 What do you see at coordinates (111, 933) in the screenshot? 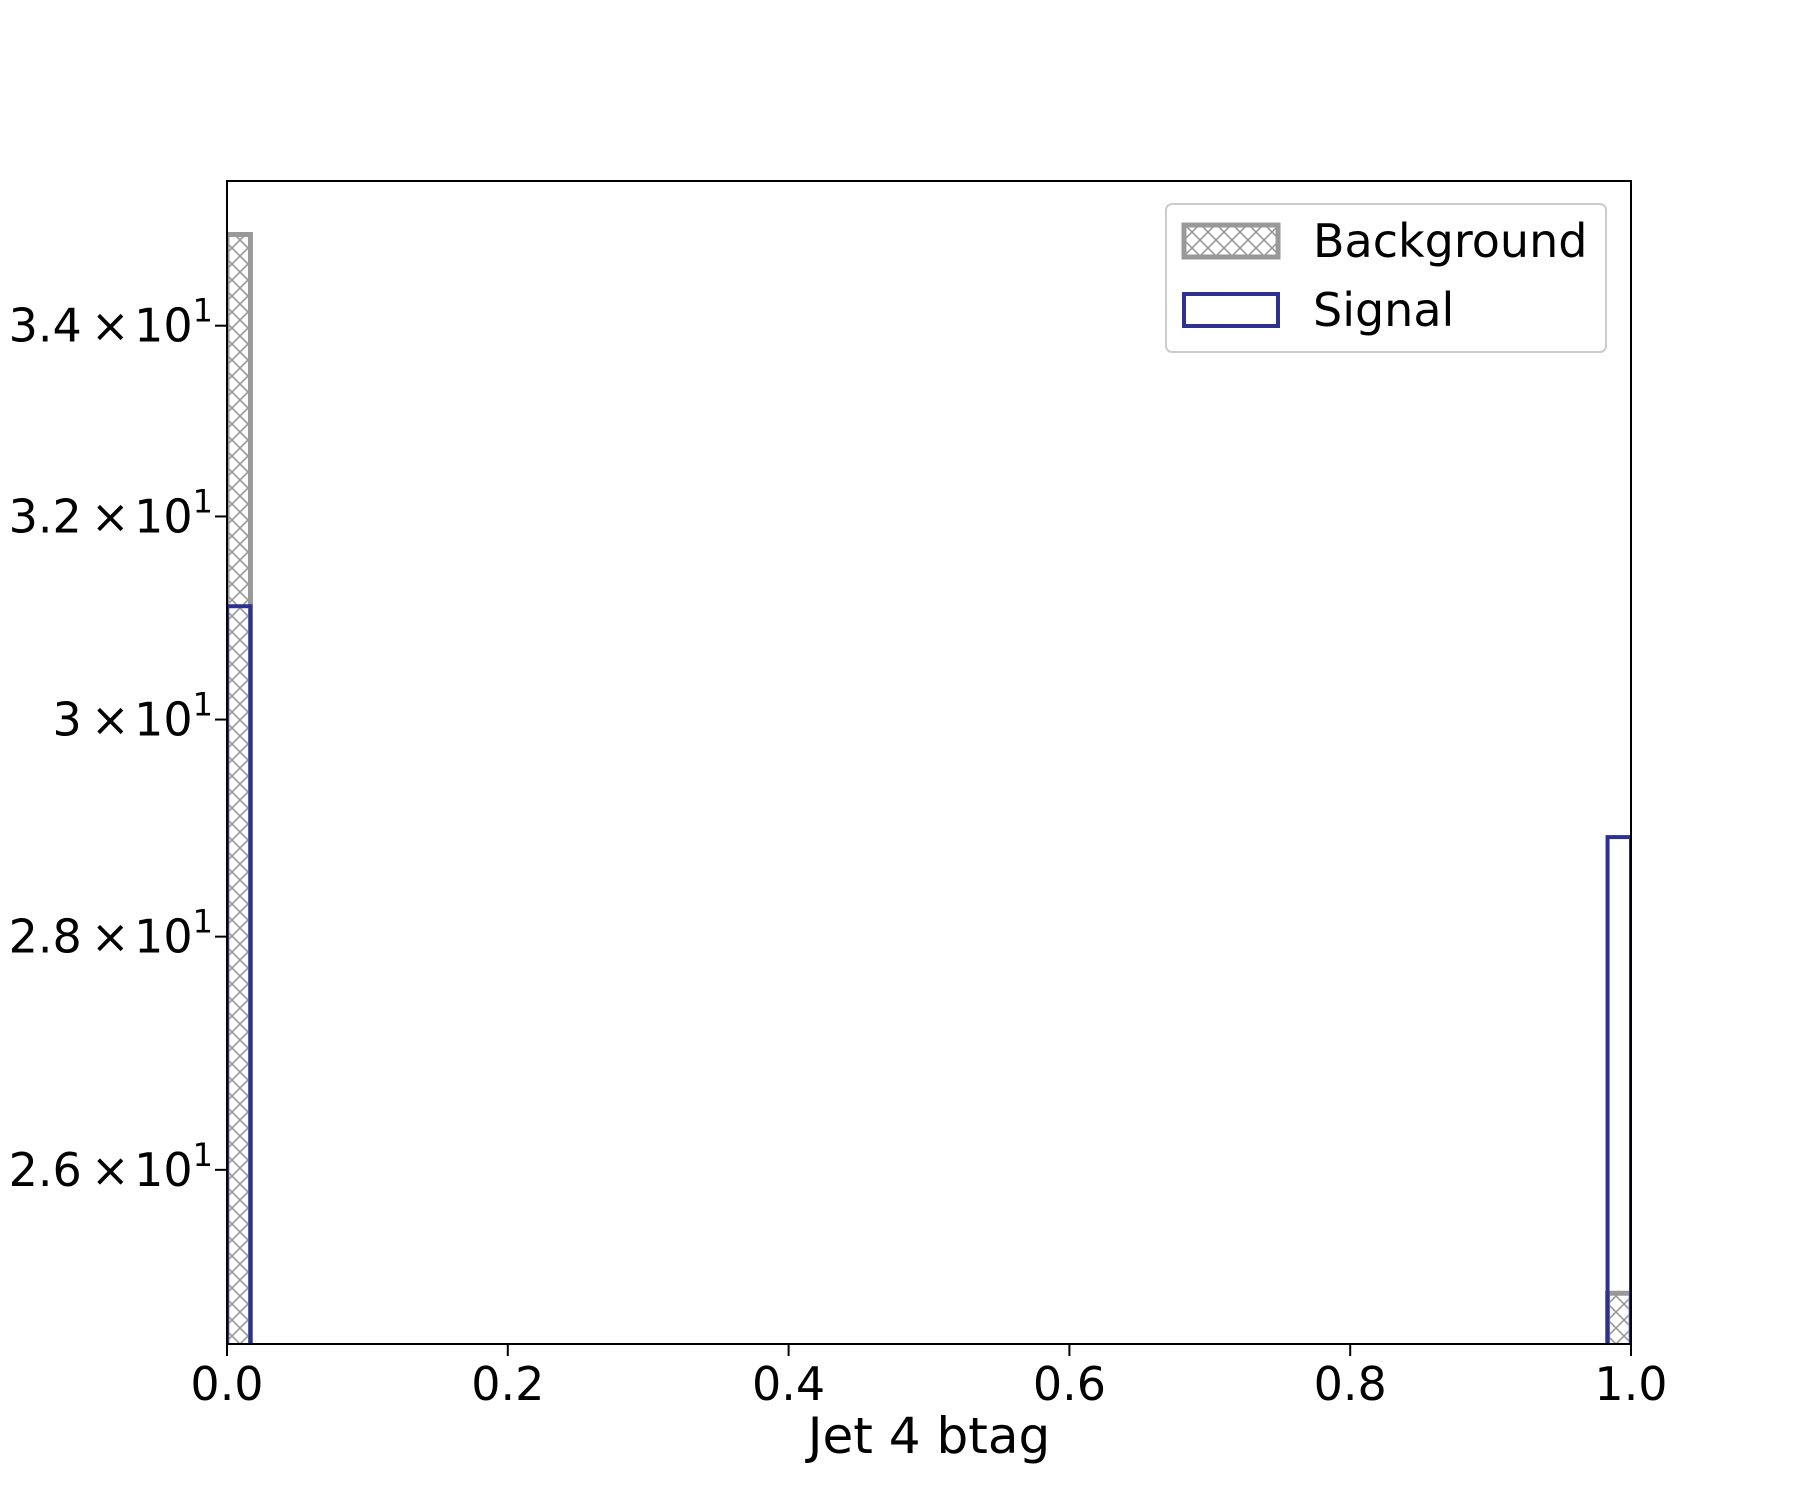
I see `y-tick-label: 2.8 × 10¹` at bounding box center [111, 933].